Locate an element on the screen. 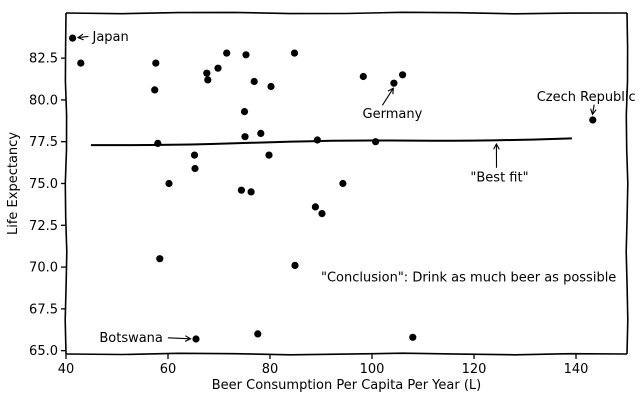 The image size is (640, 403). best-fit-line-layer is located at coordinates (331, 142).